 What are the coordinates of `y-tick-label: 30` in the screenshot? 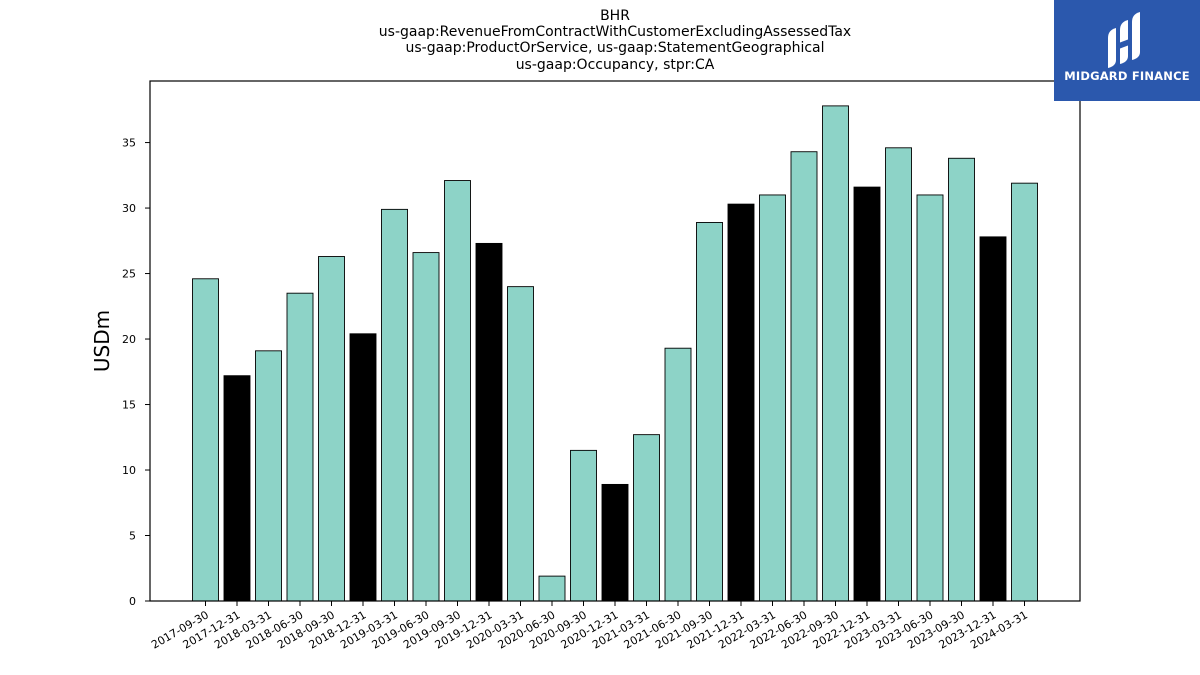 It's located at (129, 208).